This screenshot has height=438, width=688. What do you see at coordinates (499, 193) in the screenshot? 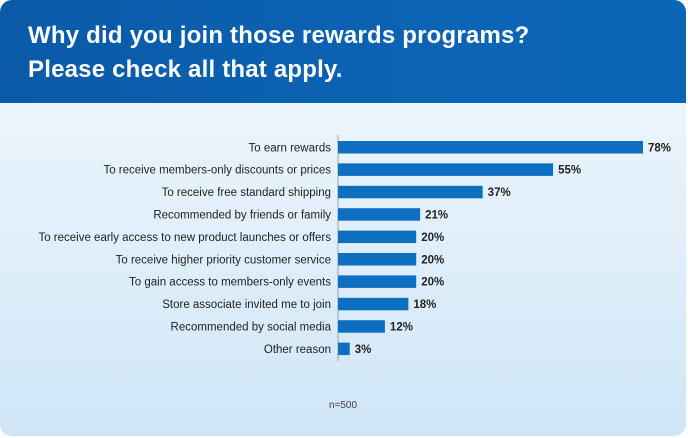
I see `value-label-2: 37%` at bounding box center [499, 193].